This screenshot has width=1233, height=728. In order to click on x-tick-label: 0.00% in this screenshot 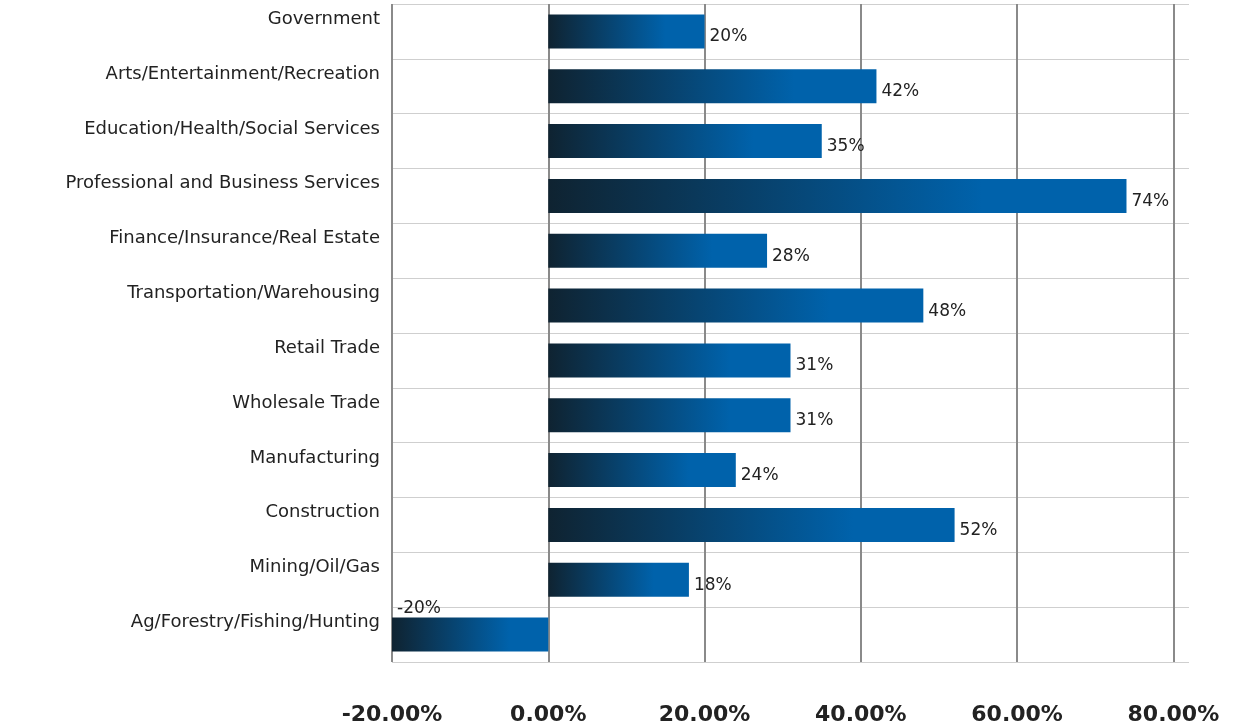, I will do `click(548, 713)`.